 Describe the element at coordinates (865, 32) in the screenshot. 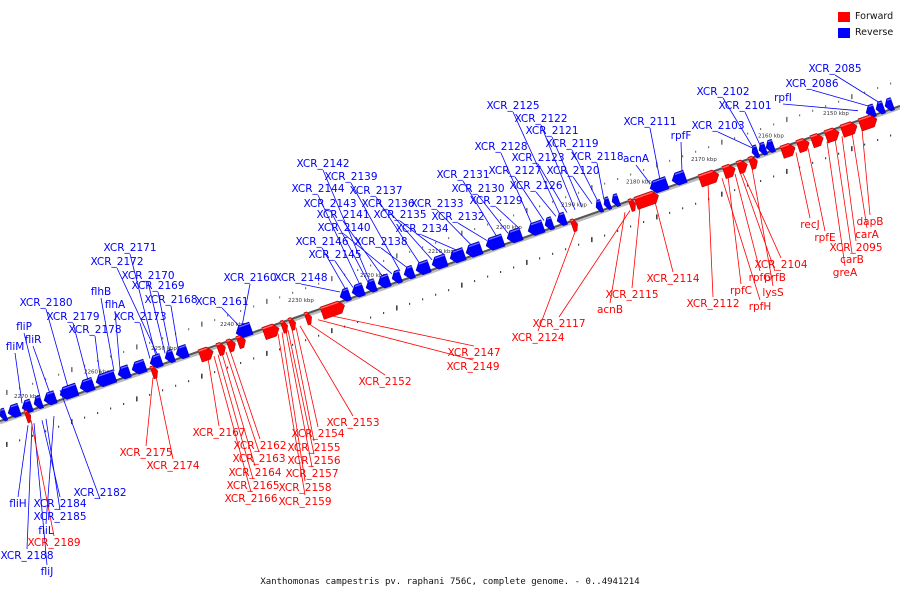

I see `legend-item-reverse: Reverse` at that location.